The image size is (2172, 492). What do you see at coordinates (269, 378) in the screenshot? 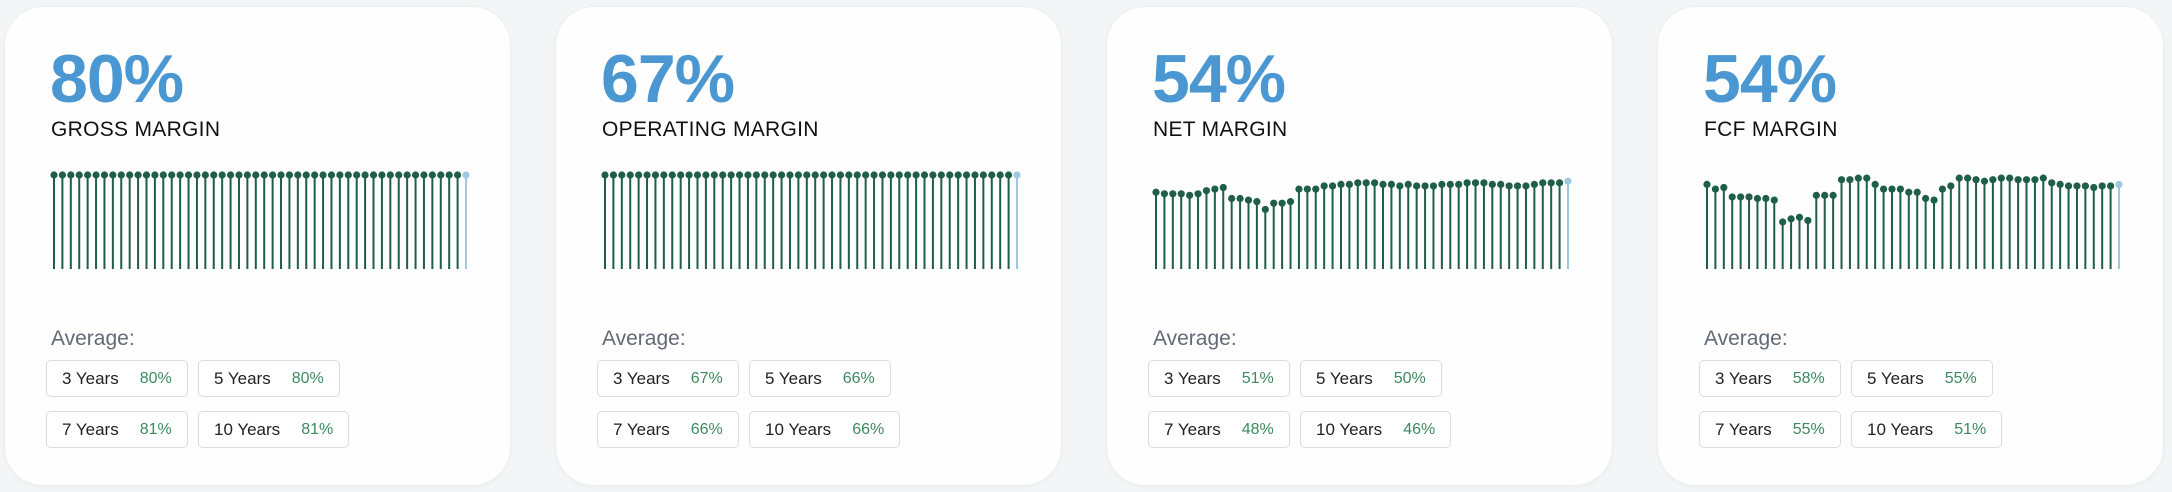
I see `average-chip-5-years: 5 Years 80%` at bounding box center [269, 378].